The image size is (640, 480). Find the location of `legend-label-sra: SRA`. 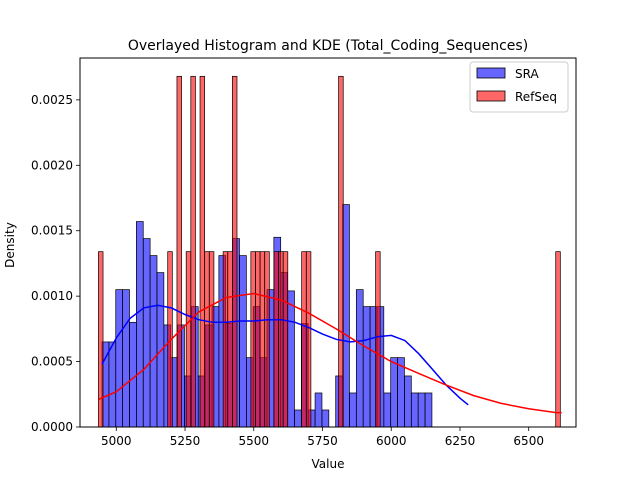

legend-label-sra: SRA is located at coordinates (527, 74).